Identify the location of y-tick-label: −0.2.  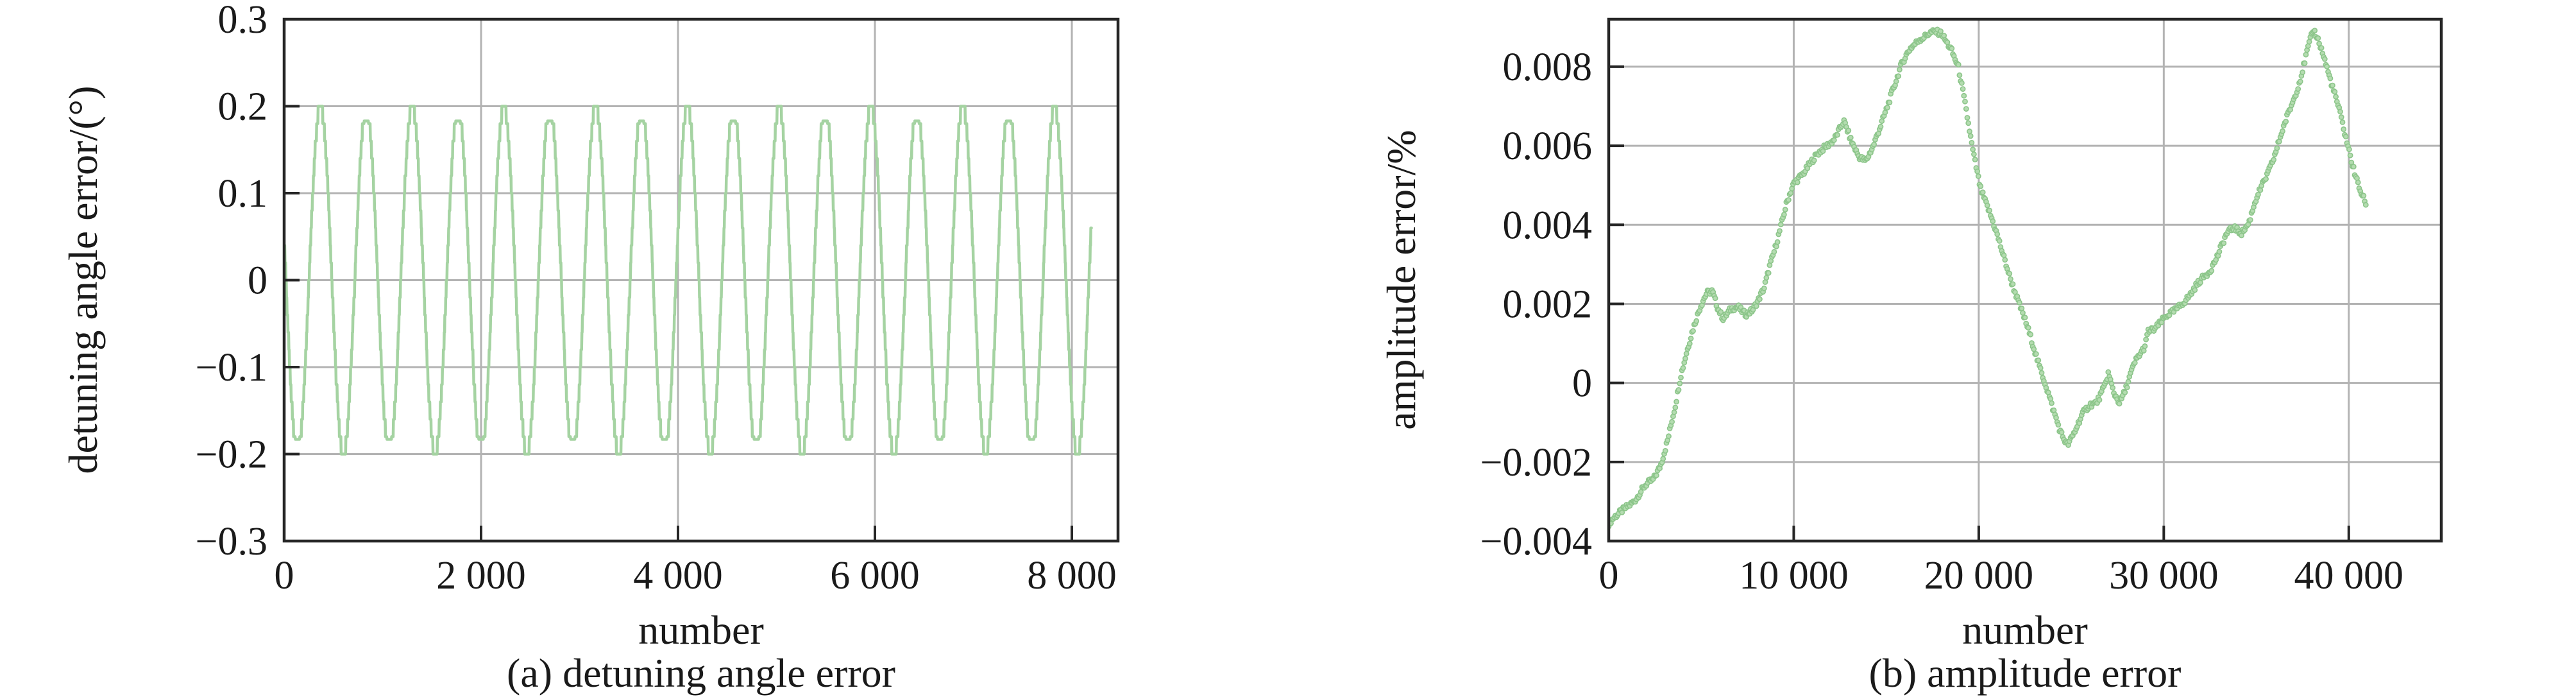
(231, 455).